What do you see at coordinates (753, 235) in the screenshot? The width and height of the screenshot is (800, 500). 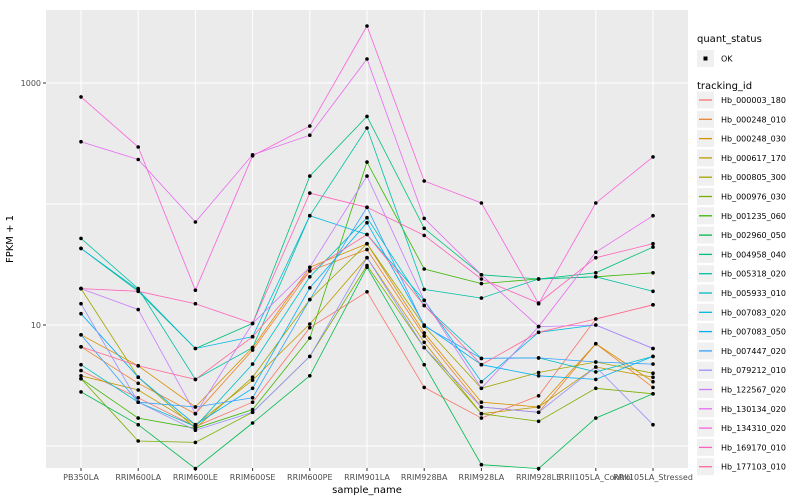 I see `legend-item-label: Hb_002960_050` at bounding box center [753, 235].